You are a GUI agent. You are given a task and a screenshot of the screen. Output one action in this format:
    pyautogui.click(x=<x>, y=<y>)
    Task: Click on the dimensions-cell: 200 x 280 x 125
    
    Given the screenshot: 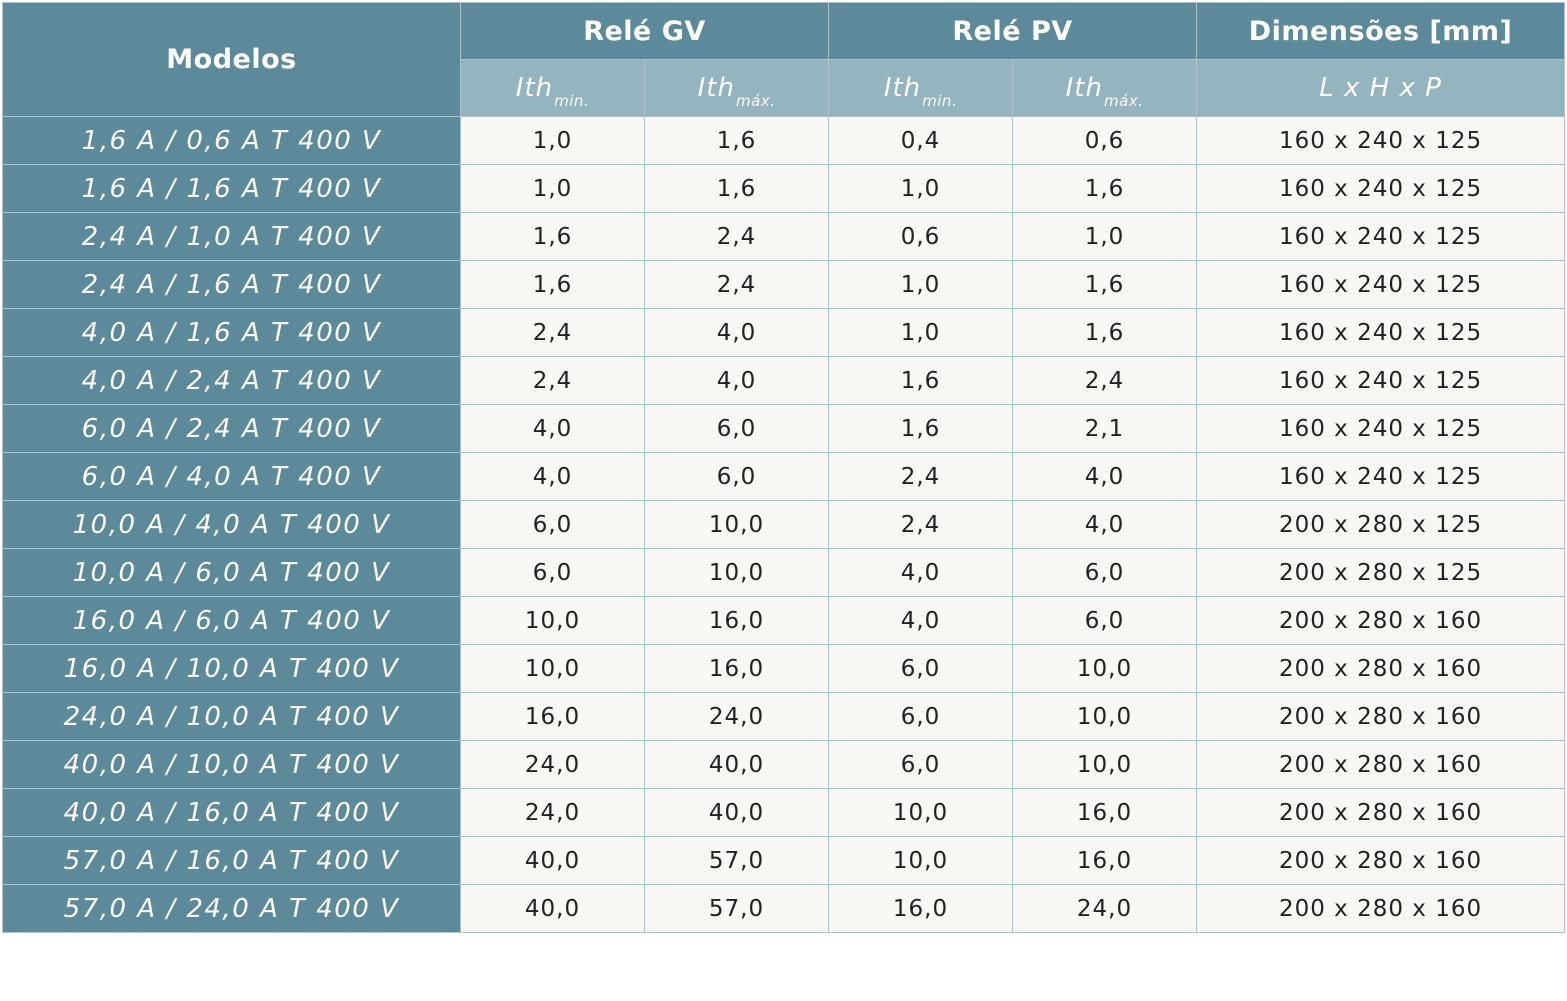 What is the action you would take?
    pyautogui.click(x=1381, y=524)
    